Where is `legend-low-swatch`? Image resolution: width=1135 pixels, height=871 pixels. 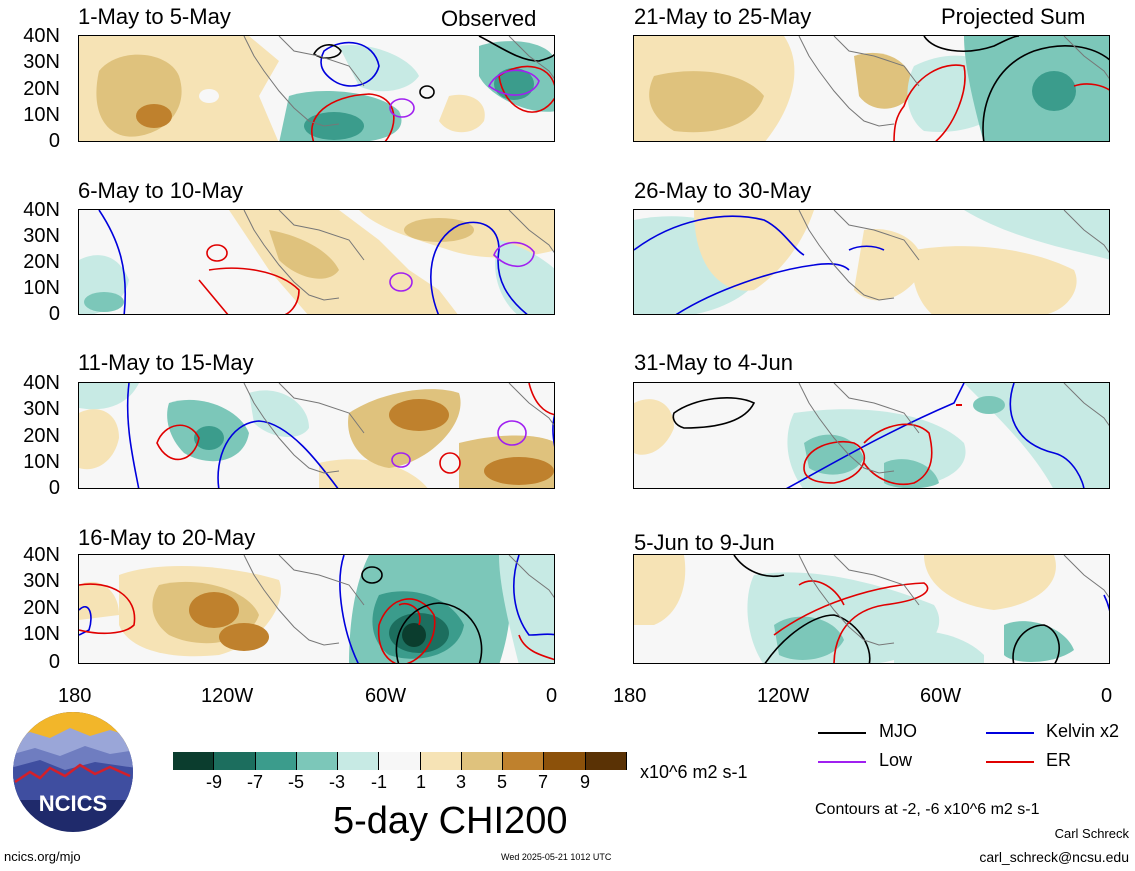
legend-low-swatch is located at coordinates (842, 762).